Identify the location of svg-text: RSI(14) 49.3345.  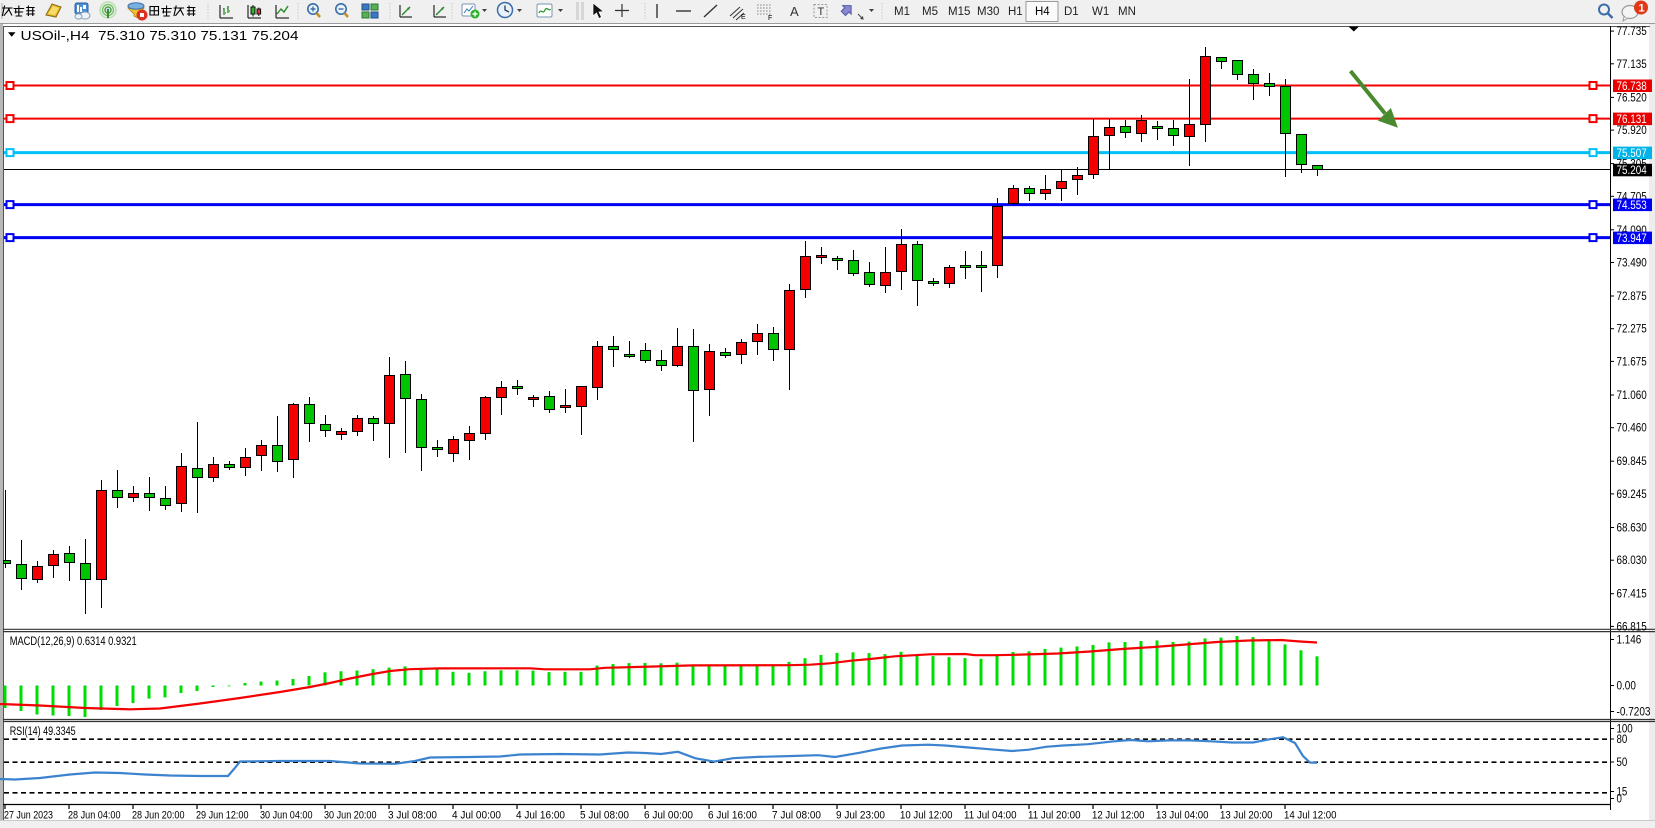
(43, 732).